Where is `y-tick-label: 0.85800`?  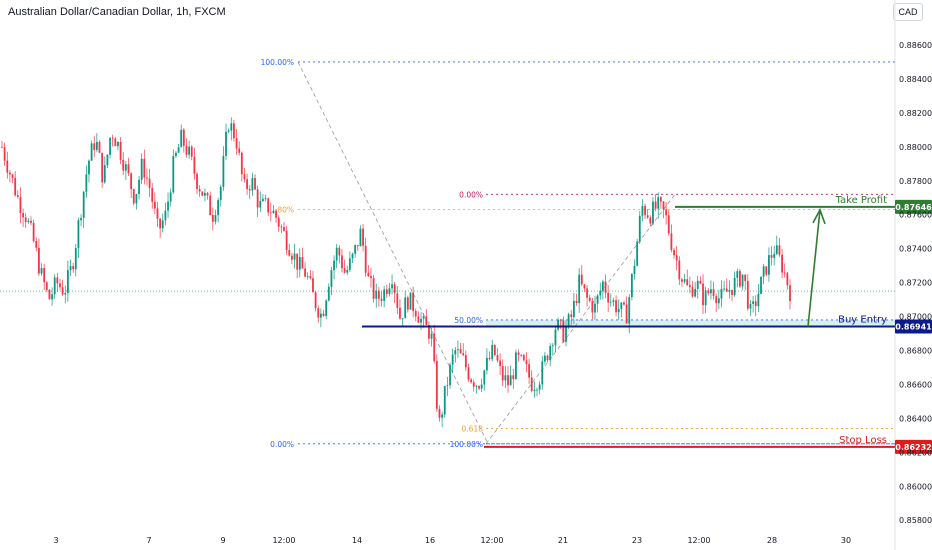 y-tick-label: 0.85800 is located at coordinates (915, 520).